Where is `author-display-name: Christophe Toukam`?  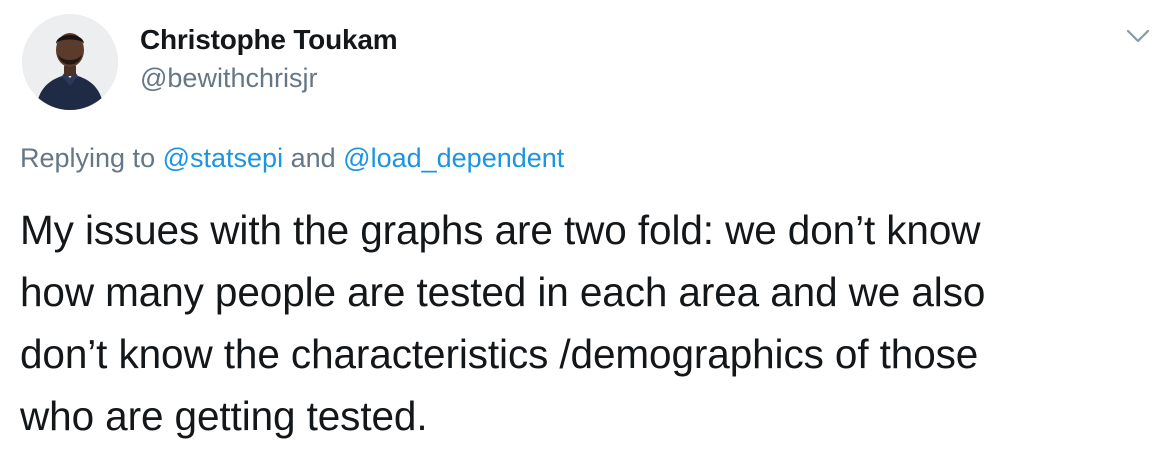
author-display-name: Christophe Toukam is located at coordinates (269, 39).